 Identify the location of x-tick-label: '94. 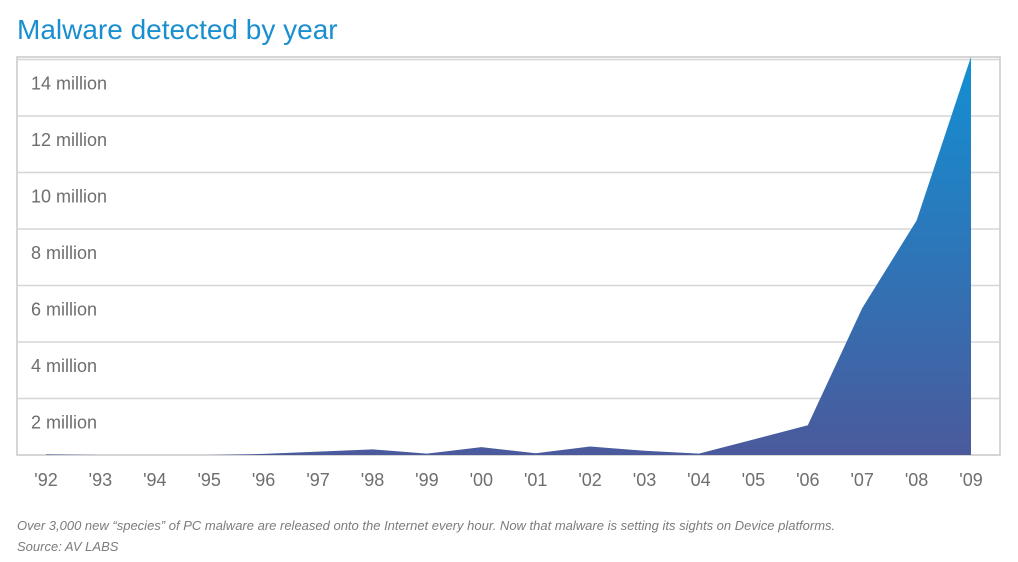
(154, 480).